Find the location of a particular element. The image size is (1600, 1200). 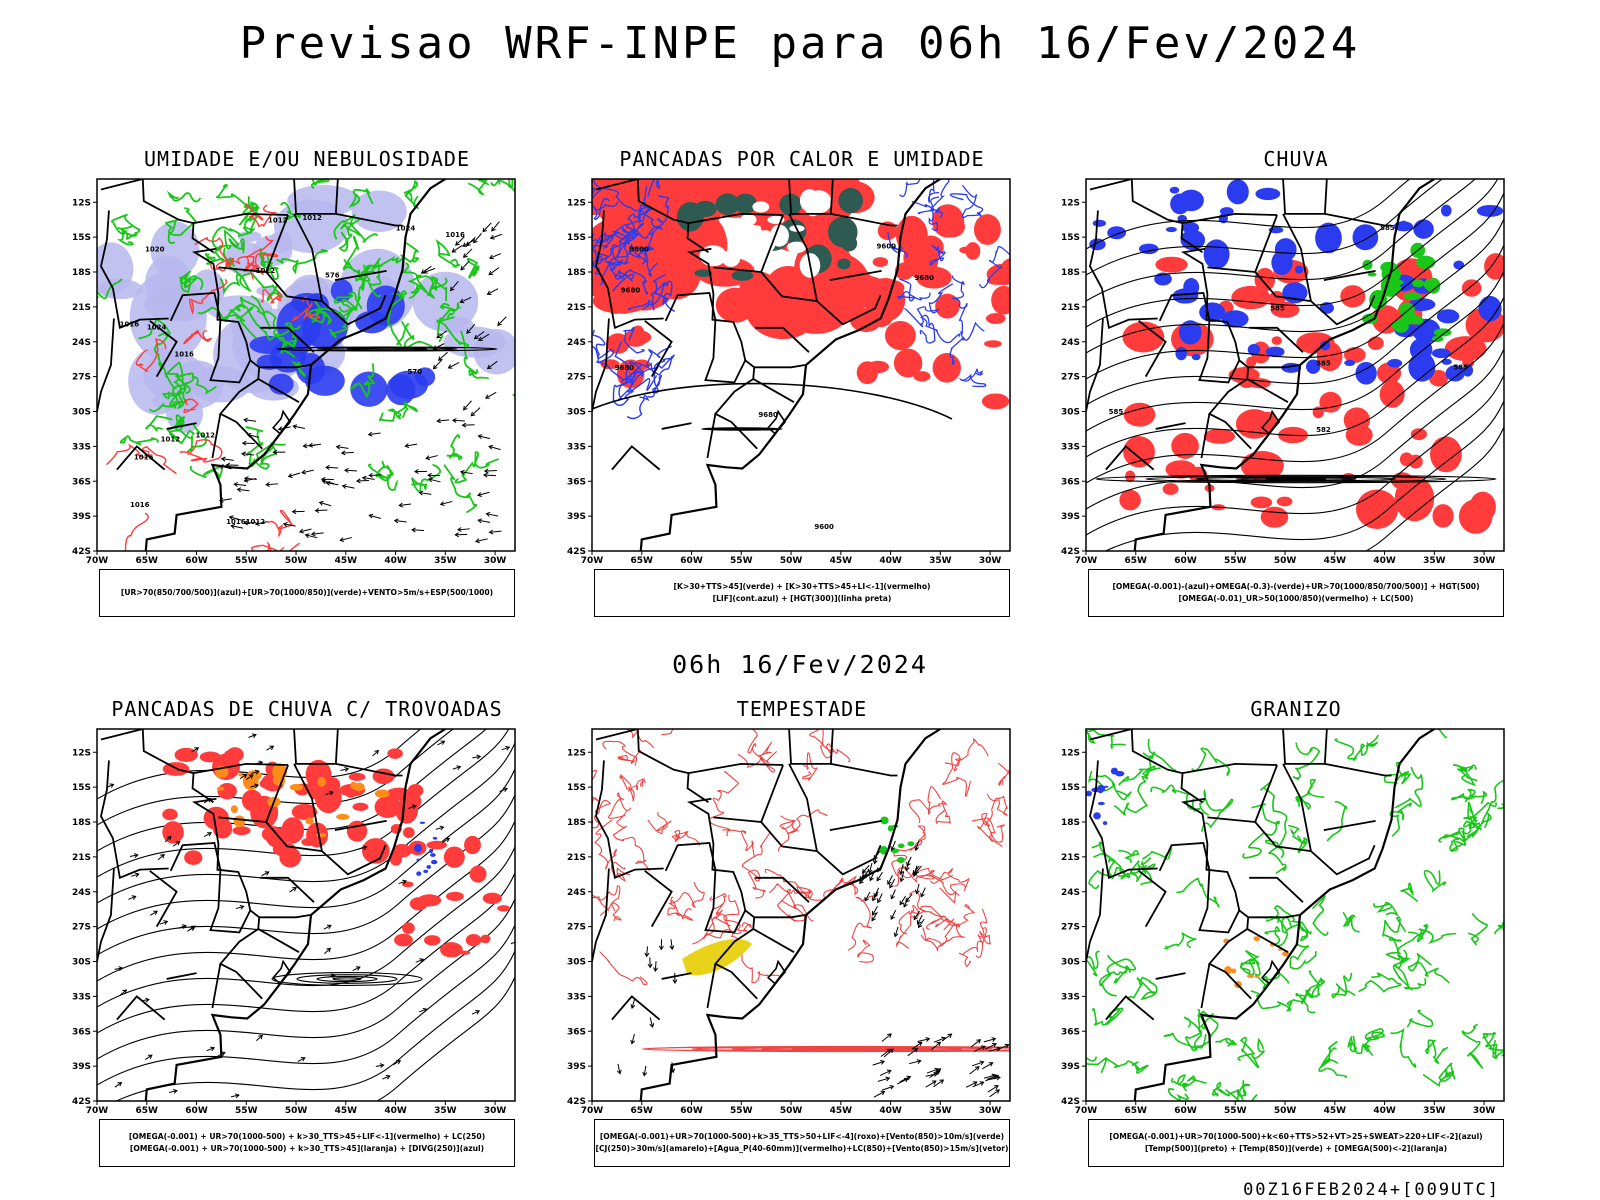

lon-tick-label: 60W is located at coordinates (1185, 561).